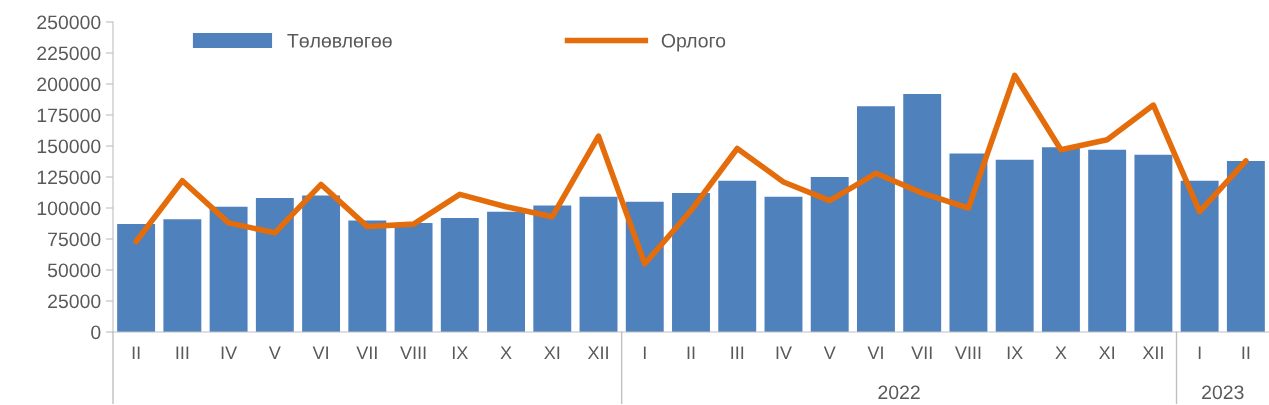  Describe the element at coordinates (69, 53) in the screenshot. I see `y-tick-label: 225000` at that location.